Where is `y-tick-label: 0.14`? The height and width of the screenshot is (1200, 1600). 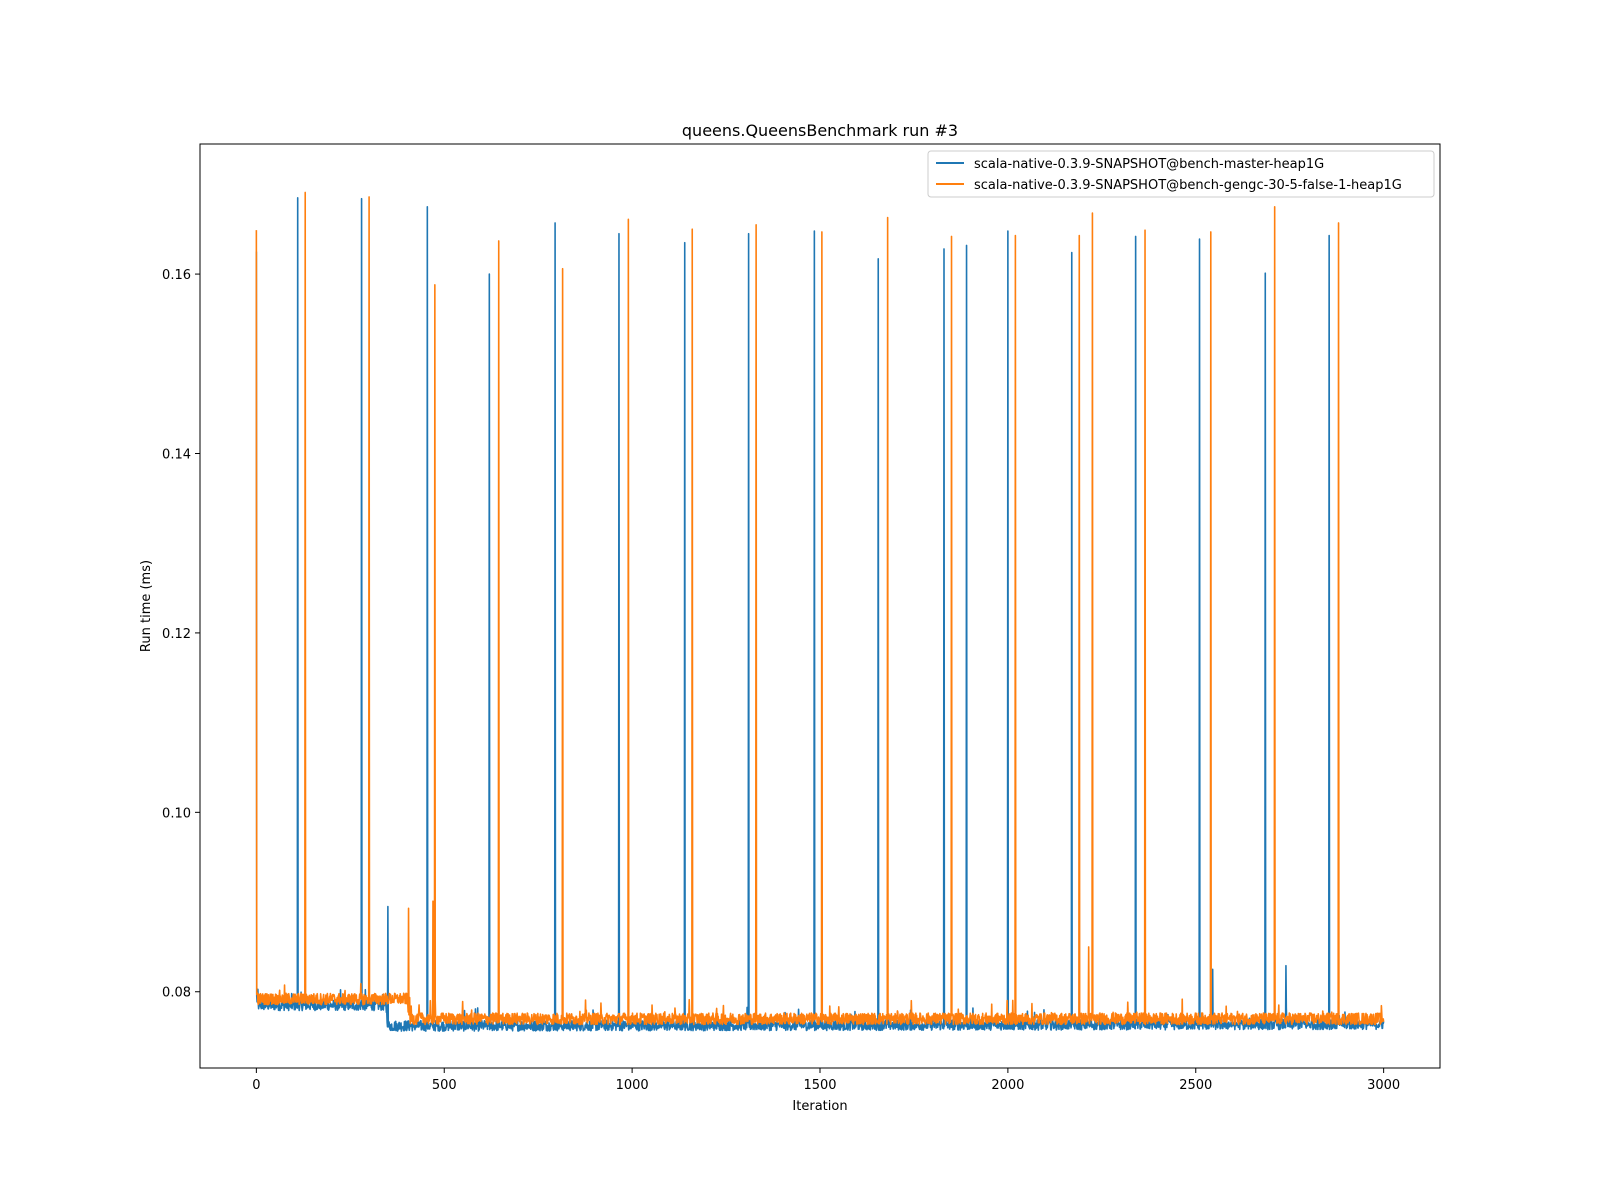
y-tick-label: 0.14 is located at coordinates (176, 454).